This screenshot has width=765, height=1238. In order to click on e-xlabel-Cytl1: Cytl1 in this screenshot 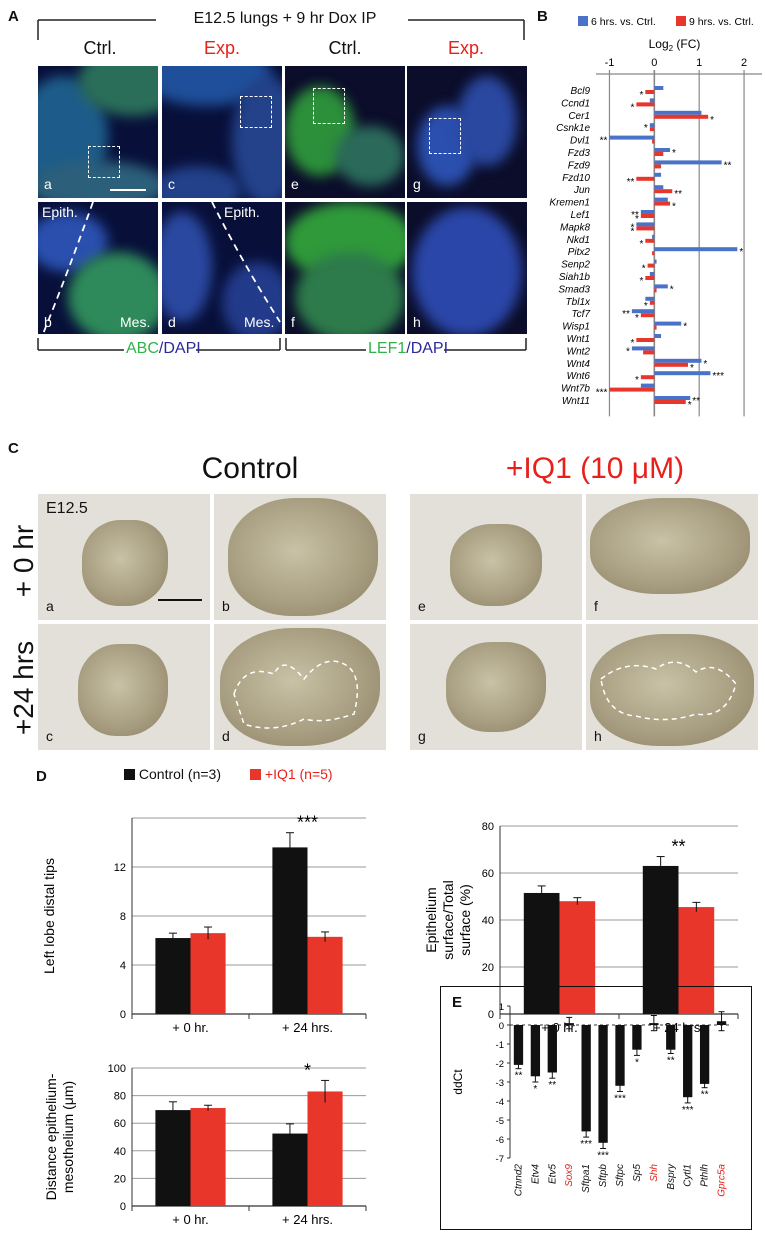, I will do `click(688, 1175)`.